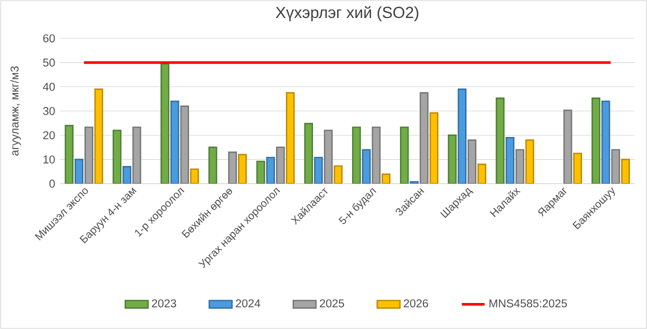  I want to click on legend-label: MNS4585:2025, so click(528, 303).